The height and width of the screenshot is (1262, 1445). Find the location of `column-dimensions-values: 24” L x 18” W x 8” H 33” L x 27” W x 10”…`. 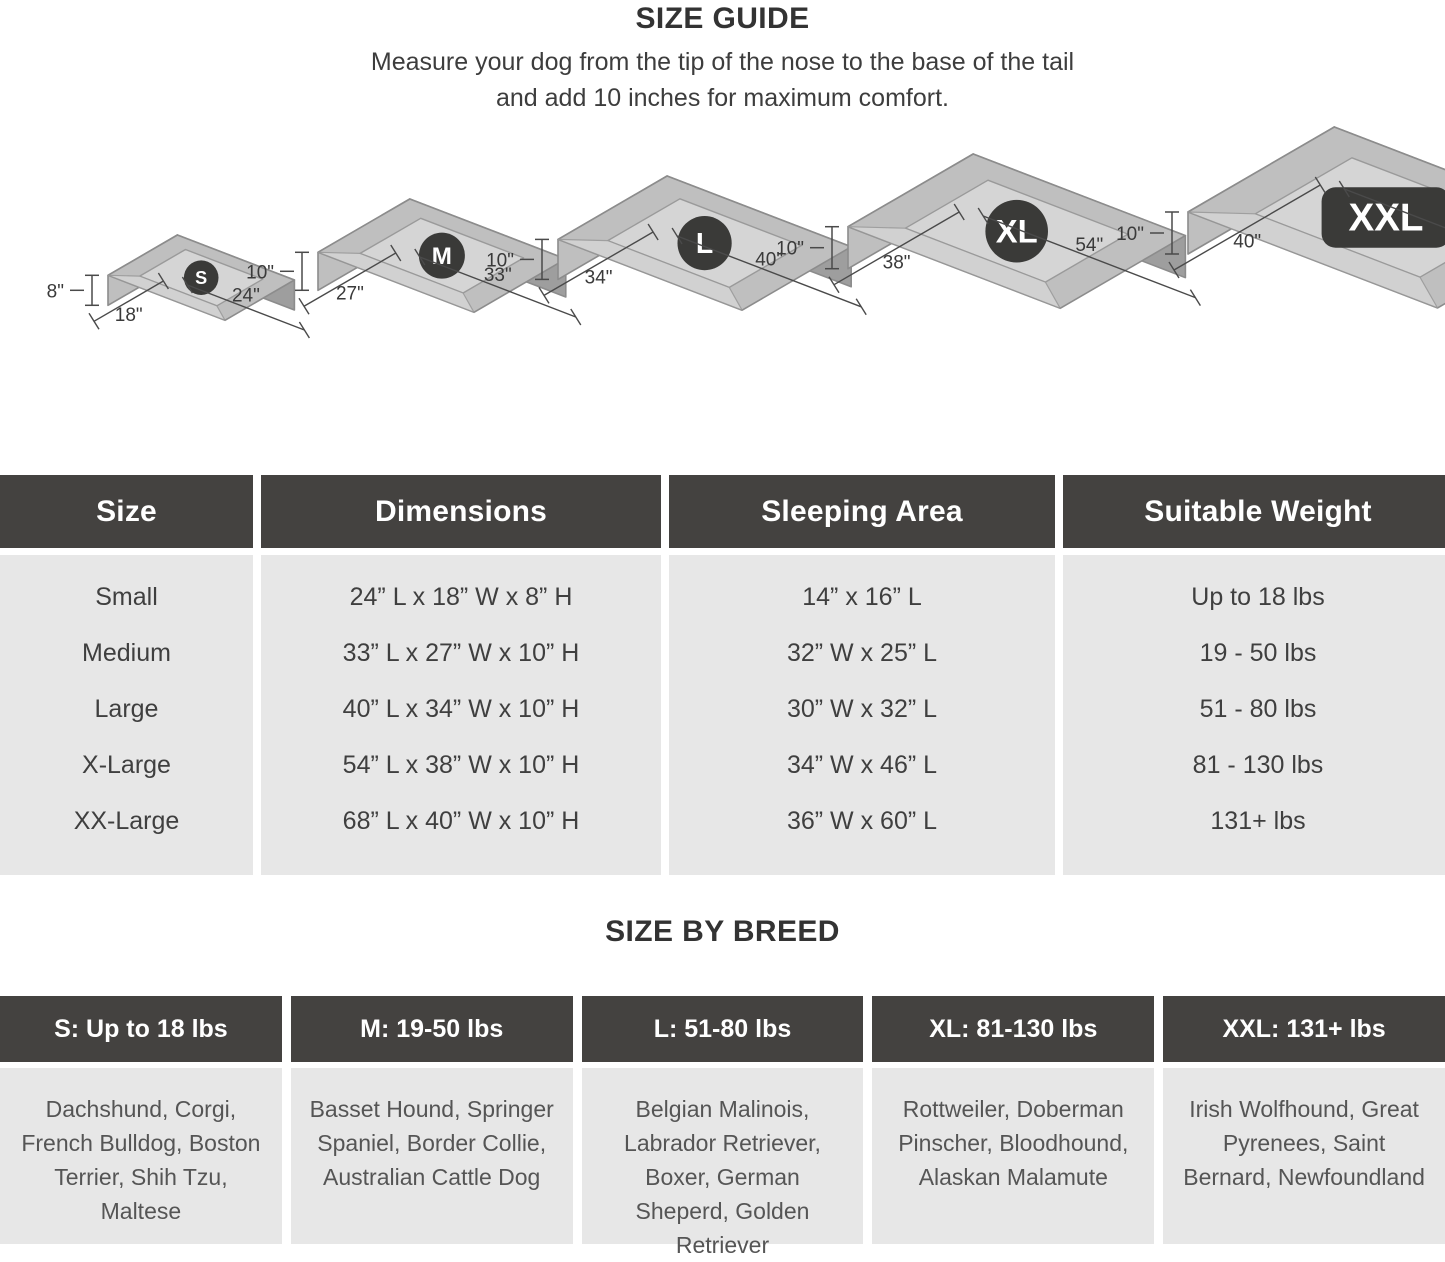

column-dimensions-values: 24” L x 18” W x 8” H 33” L x 27” W x 10”… is located at coordinates (461, 715).